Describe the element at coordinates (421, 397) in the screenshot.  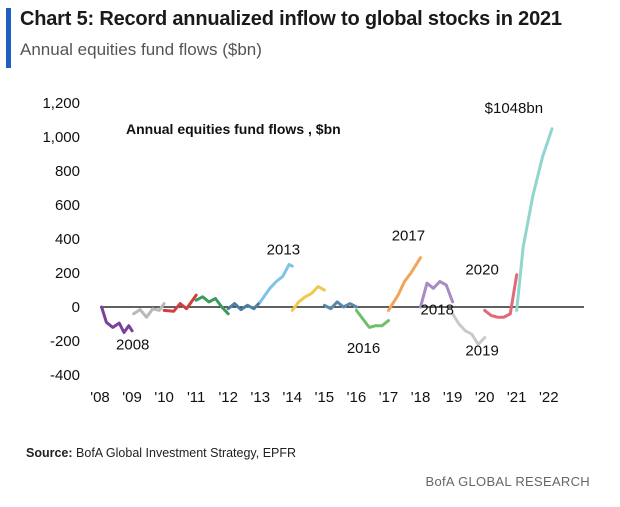
I see `x-tick-label: '18` at that location.